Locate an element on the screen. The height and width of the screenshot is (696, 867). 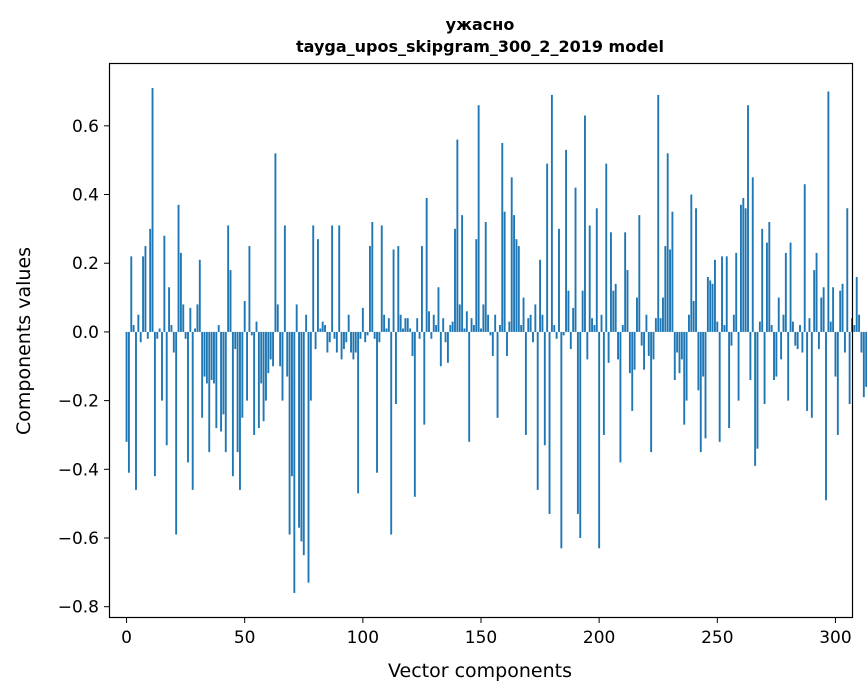
y-tick-label: −0.8 is located at coordinates (78, 608).